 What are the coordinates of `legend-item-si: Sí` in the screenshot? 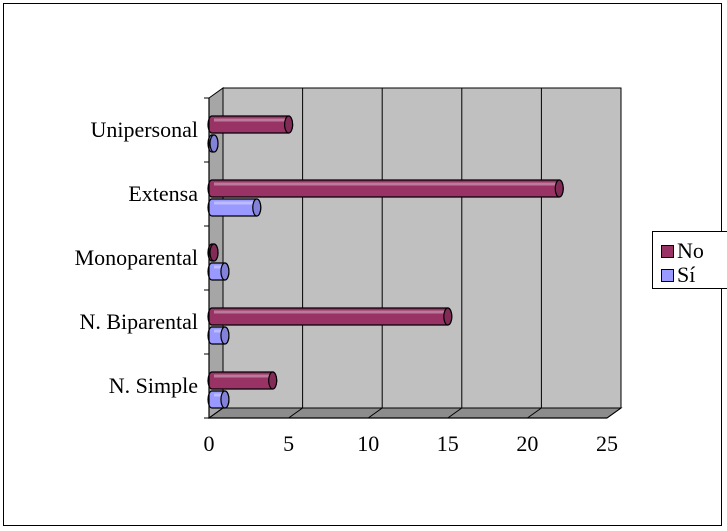 It's located at (678, 275).